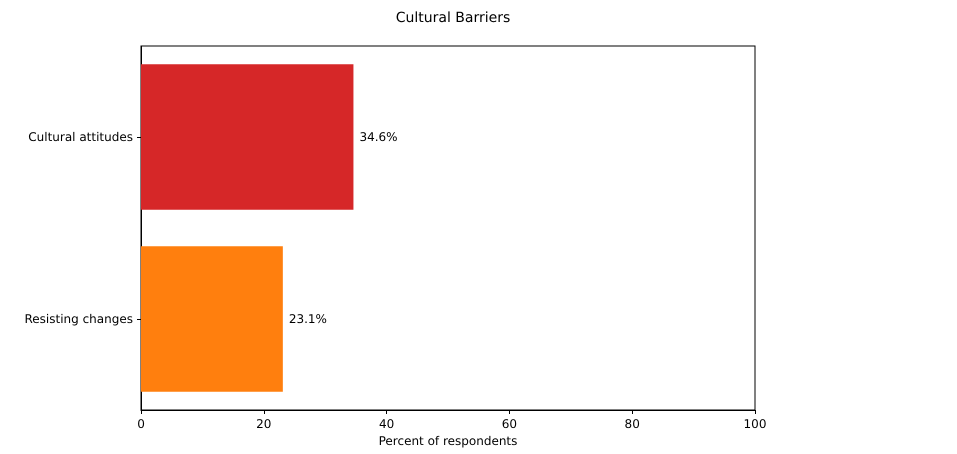 The width and height of the screenshot is (957, 454). I want to click on x-tick-label: 20, so click(264, 424).